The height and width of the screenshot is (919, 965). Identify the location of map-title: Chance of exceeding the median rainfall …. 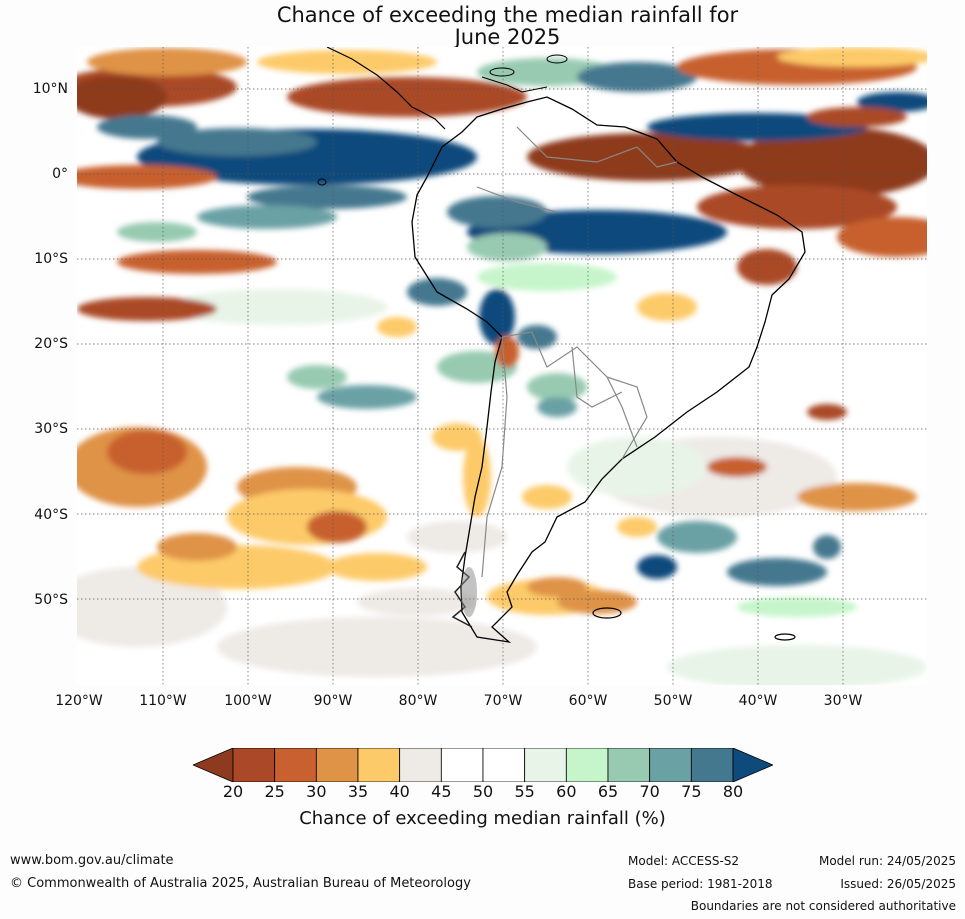
(482, 26).